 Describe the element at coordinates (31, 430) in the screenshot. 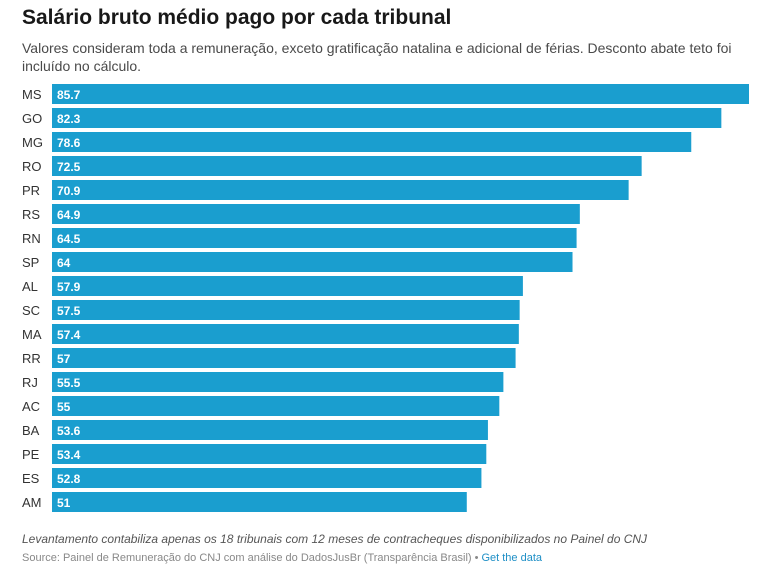

I see `category-label: BA` at that location.